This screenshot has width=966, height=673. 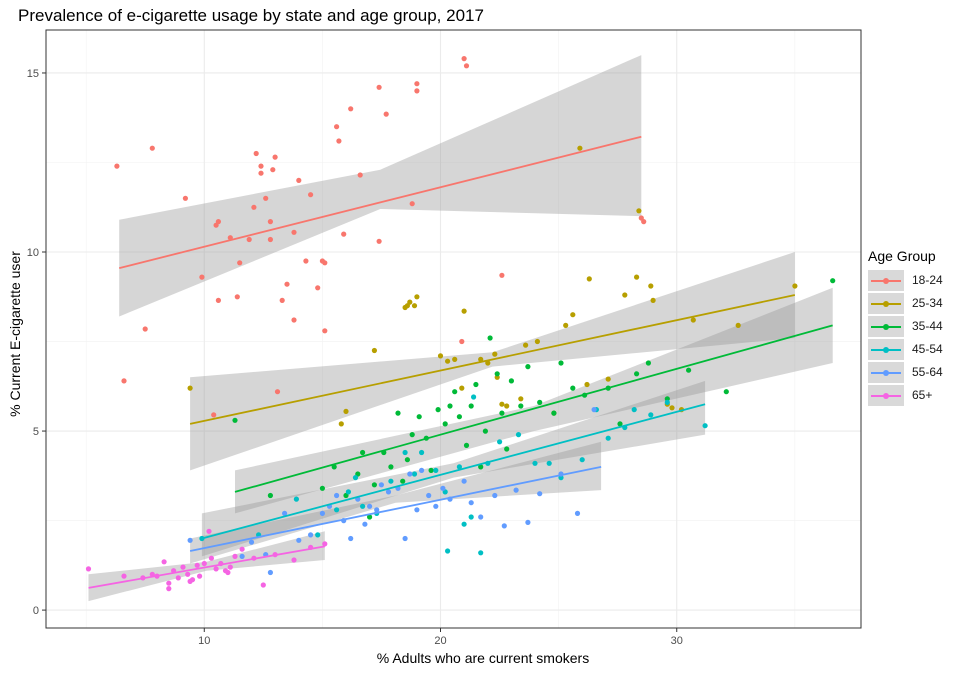 What do you see at coordinates (36, 432) in the screenshot?
I see `y-tick-label: 5` at bounding box center [36, 432].